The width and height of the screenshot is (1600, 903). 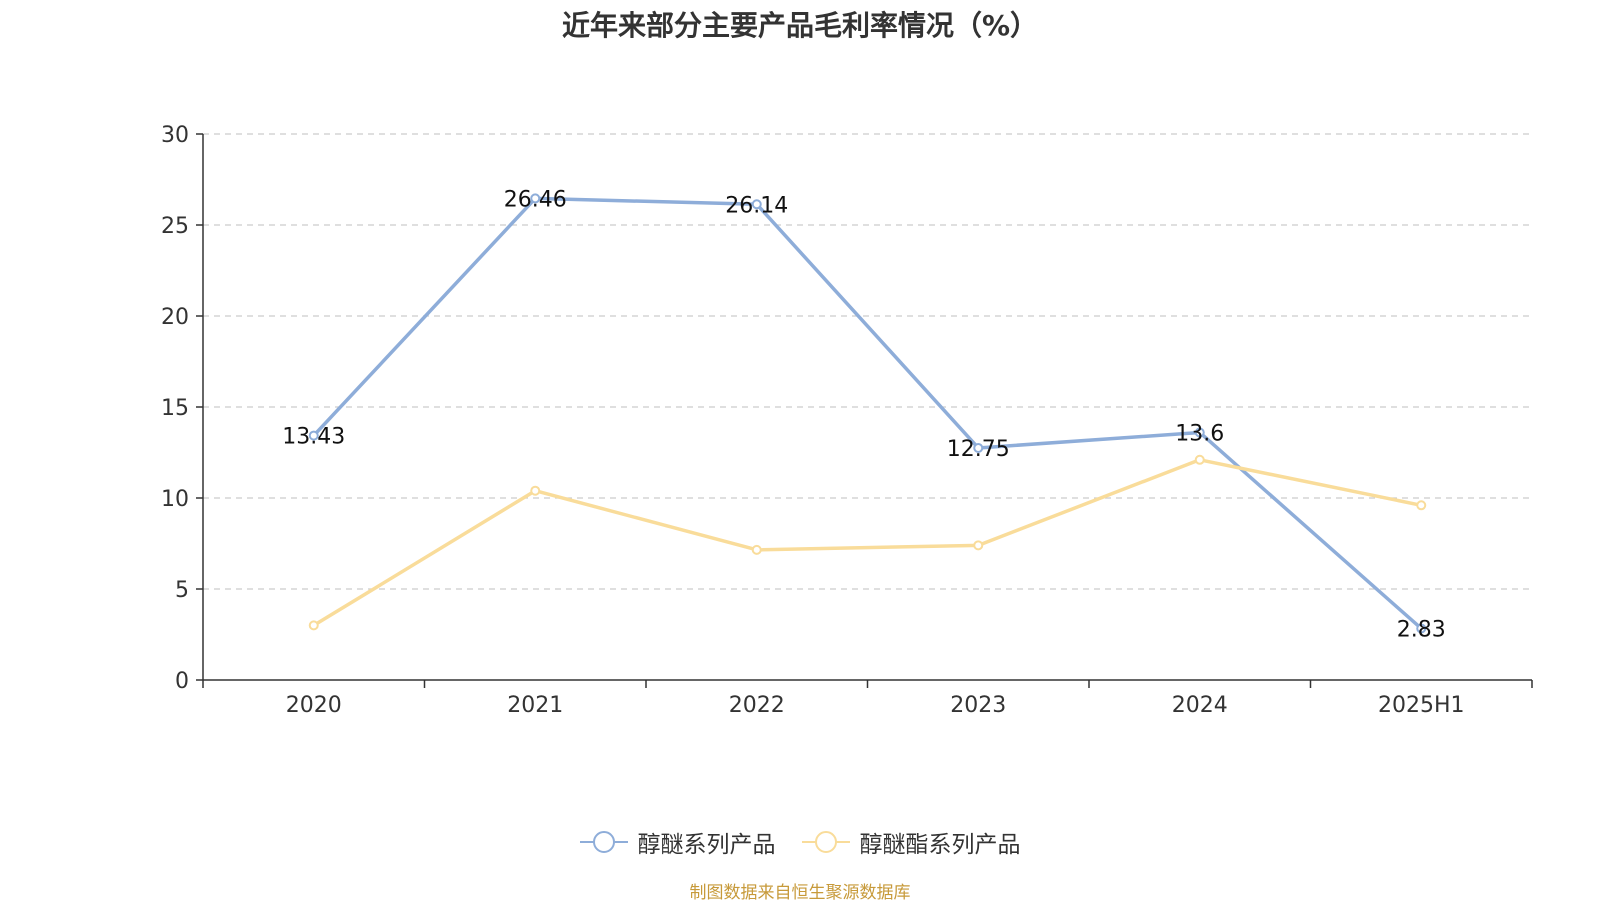 I want to click on y-tick-label-0: 0, so click(x=182, y=681).